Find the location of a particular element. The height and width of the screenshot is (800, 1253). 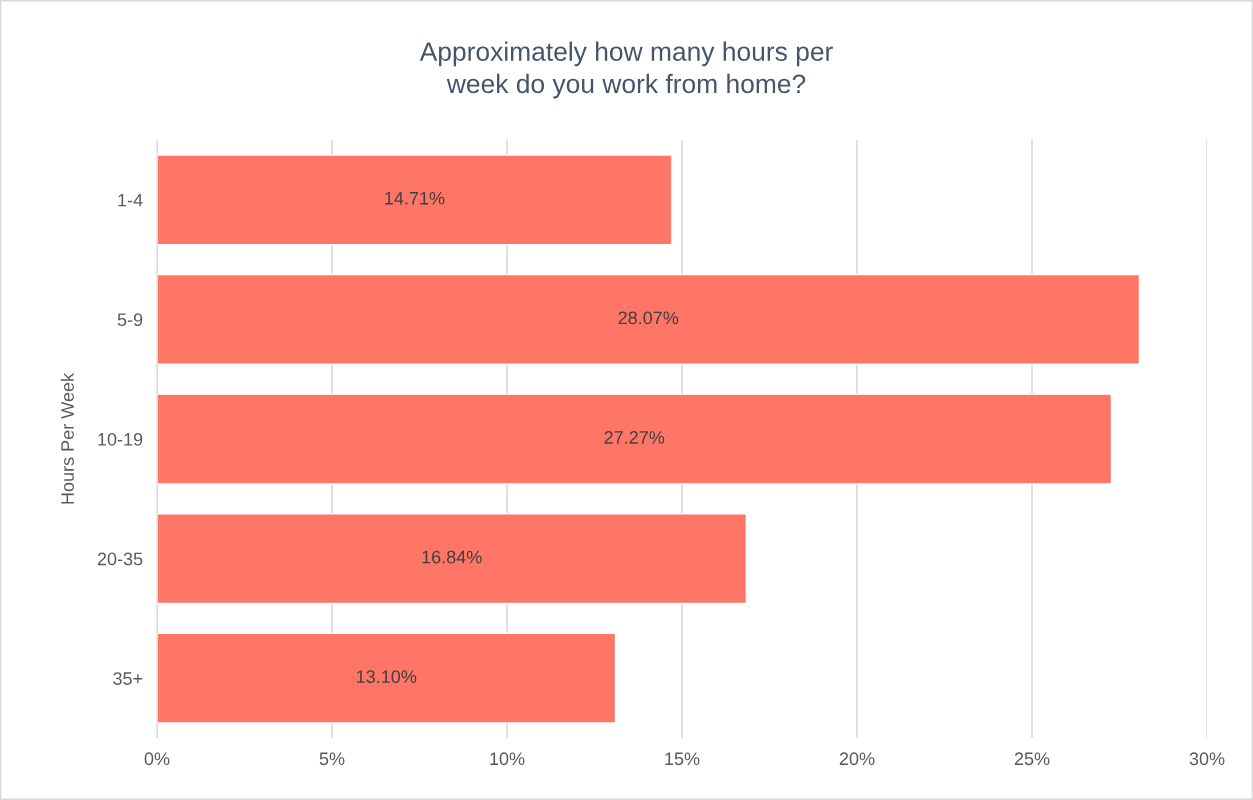

data-label: 27.27% is located at coordinates (634, 437).